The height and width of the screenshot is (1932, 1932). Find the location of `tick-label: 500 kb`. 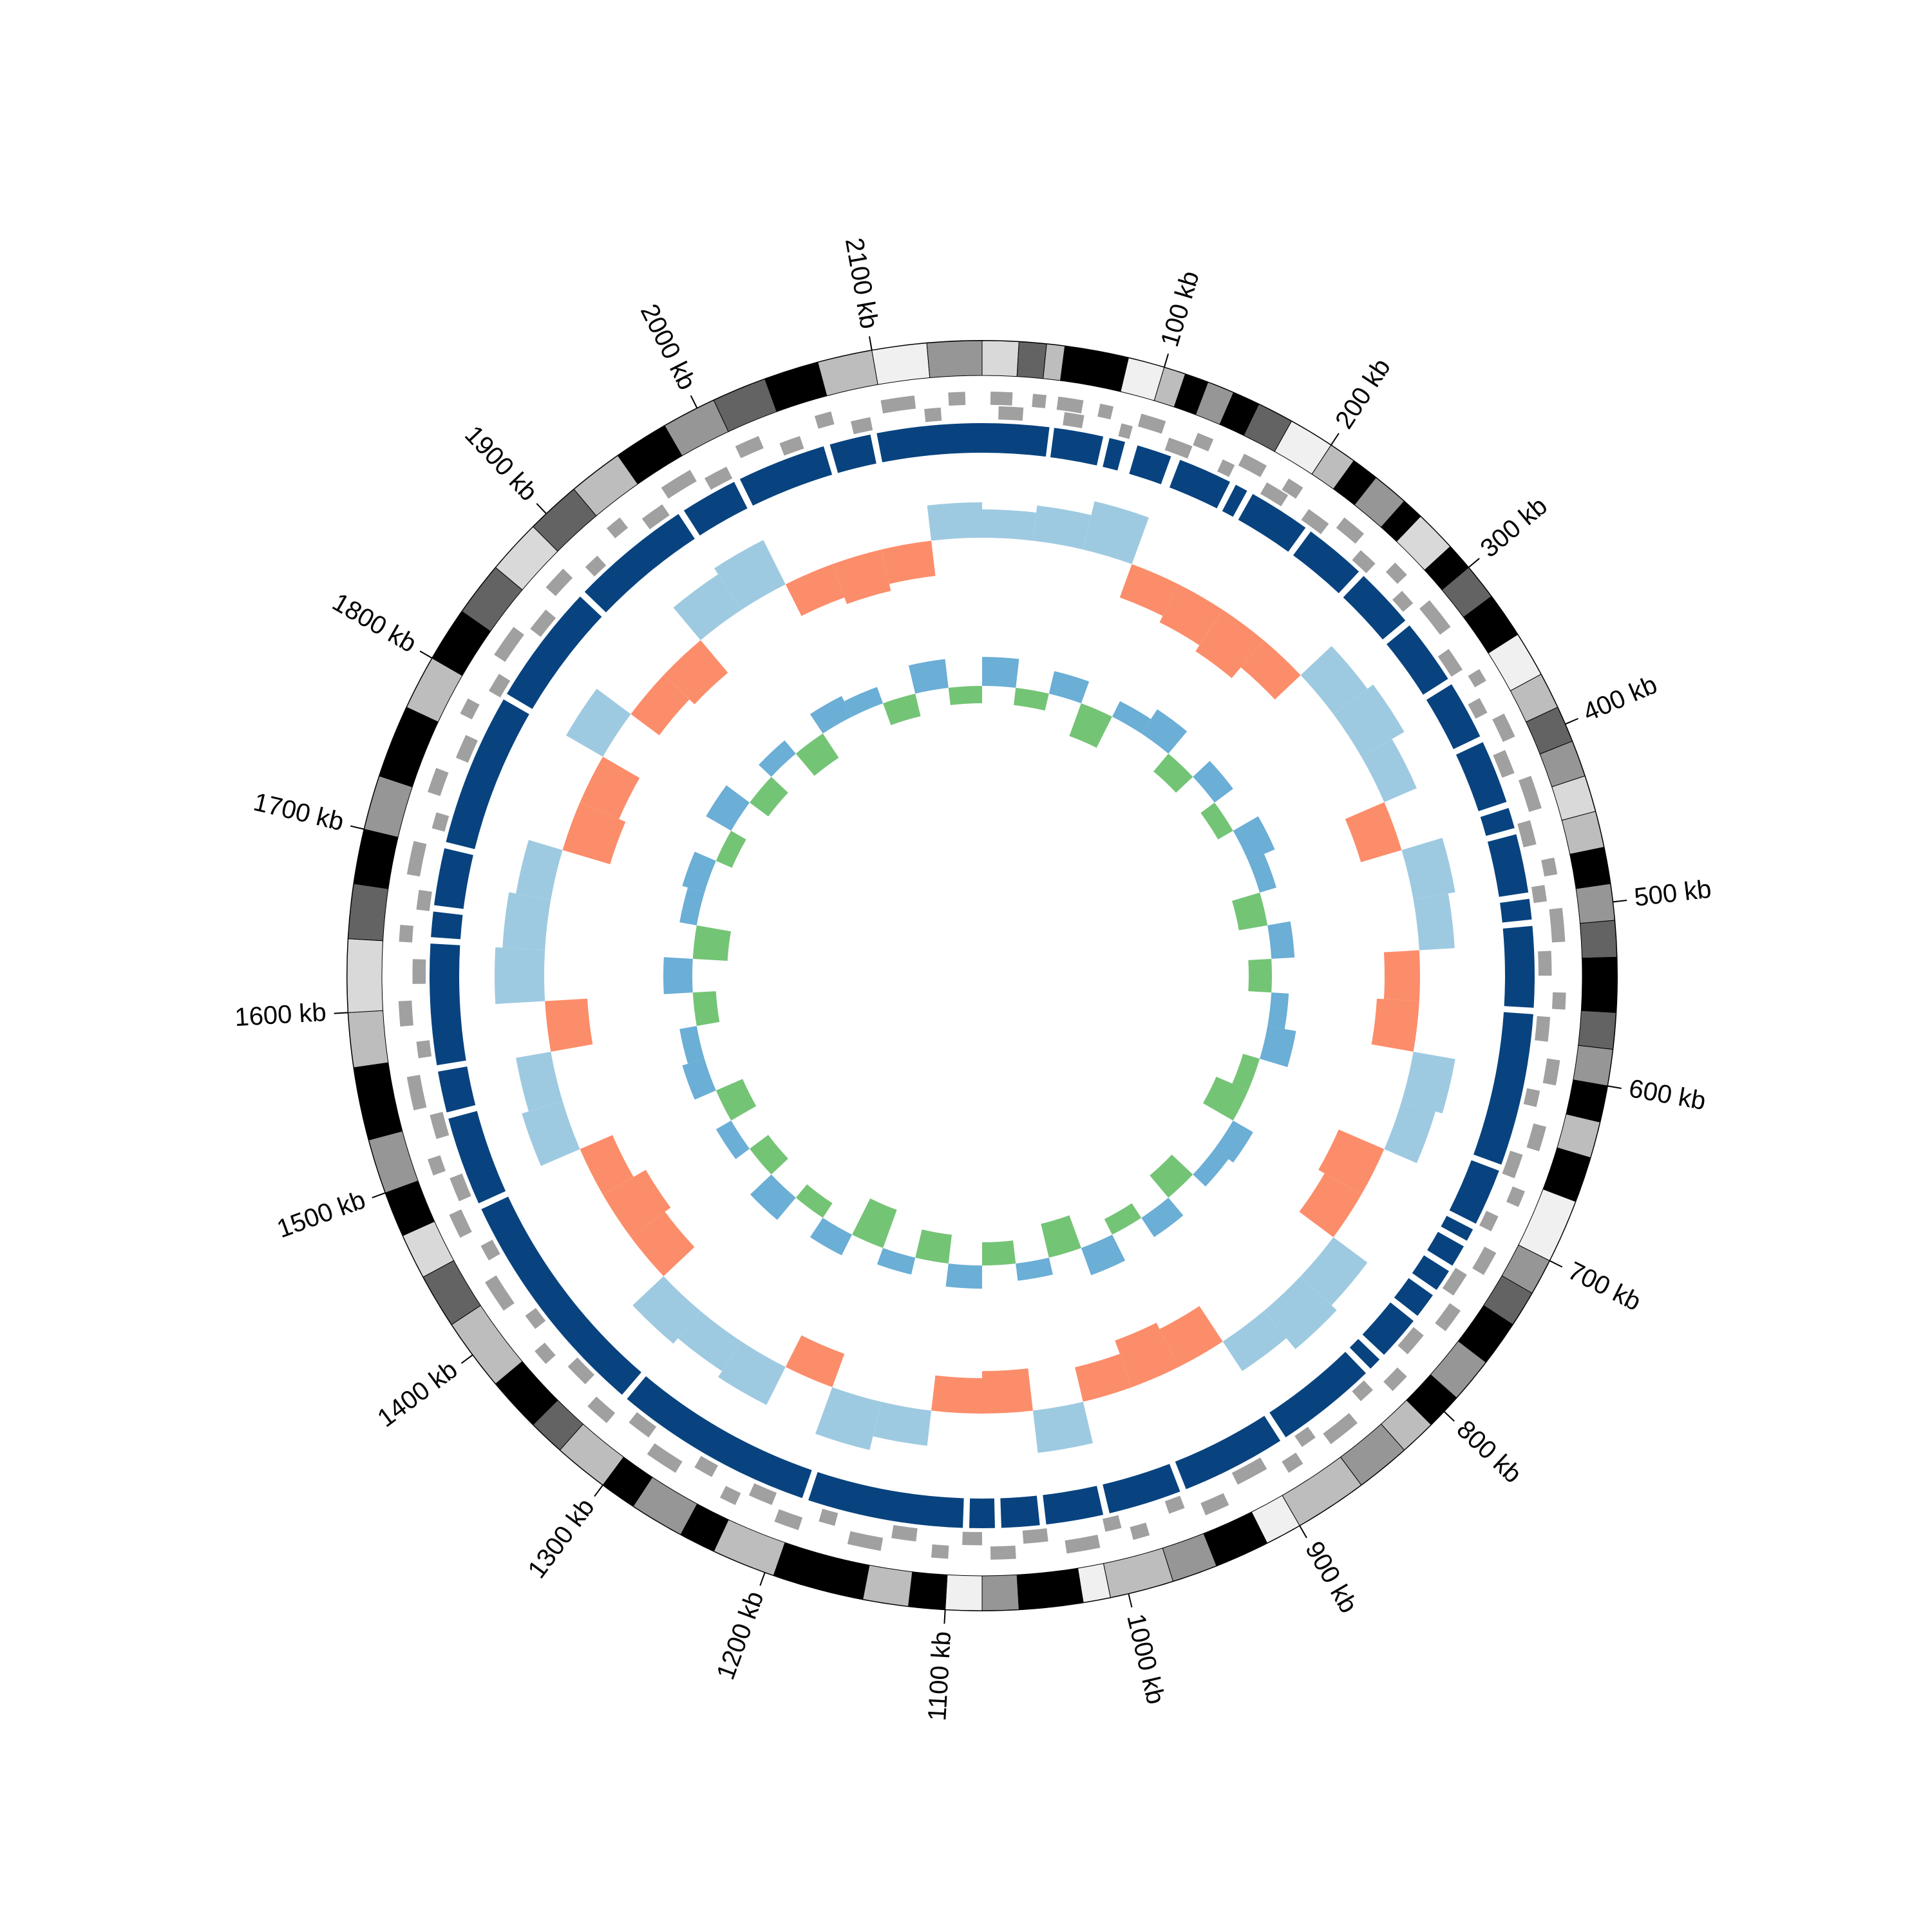

tick-label: 500 kb is located at coordinates (1673, 893).